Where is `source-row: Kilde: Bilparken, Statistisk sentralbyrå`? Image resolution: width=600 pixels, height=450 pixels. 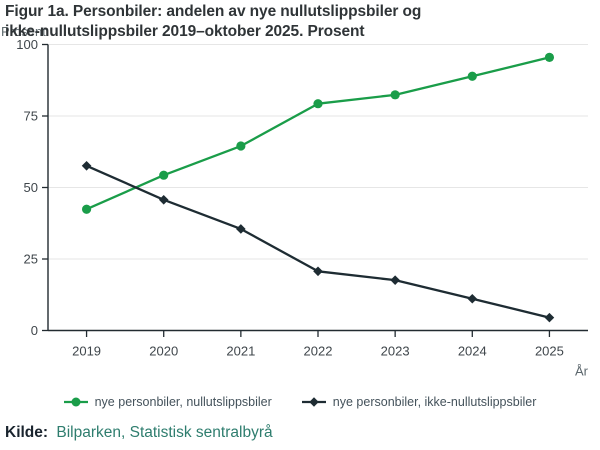 source-row: Kilde: Bilparken, Statistisk sentralbyrå is located at coordinates (139, 433).